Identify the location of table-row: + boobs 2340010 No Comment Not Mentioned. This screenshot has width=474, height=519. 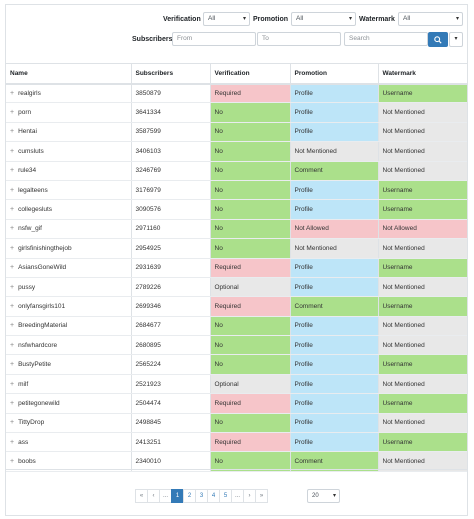
(236, 461).